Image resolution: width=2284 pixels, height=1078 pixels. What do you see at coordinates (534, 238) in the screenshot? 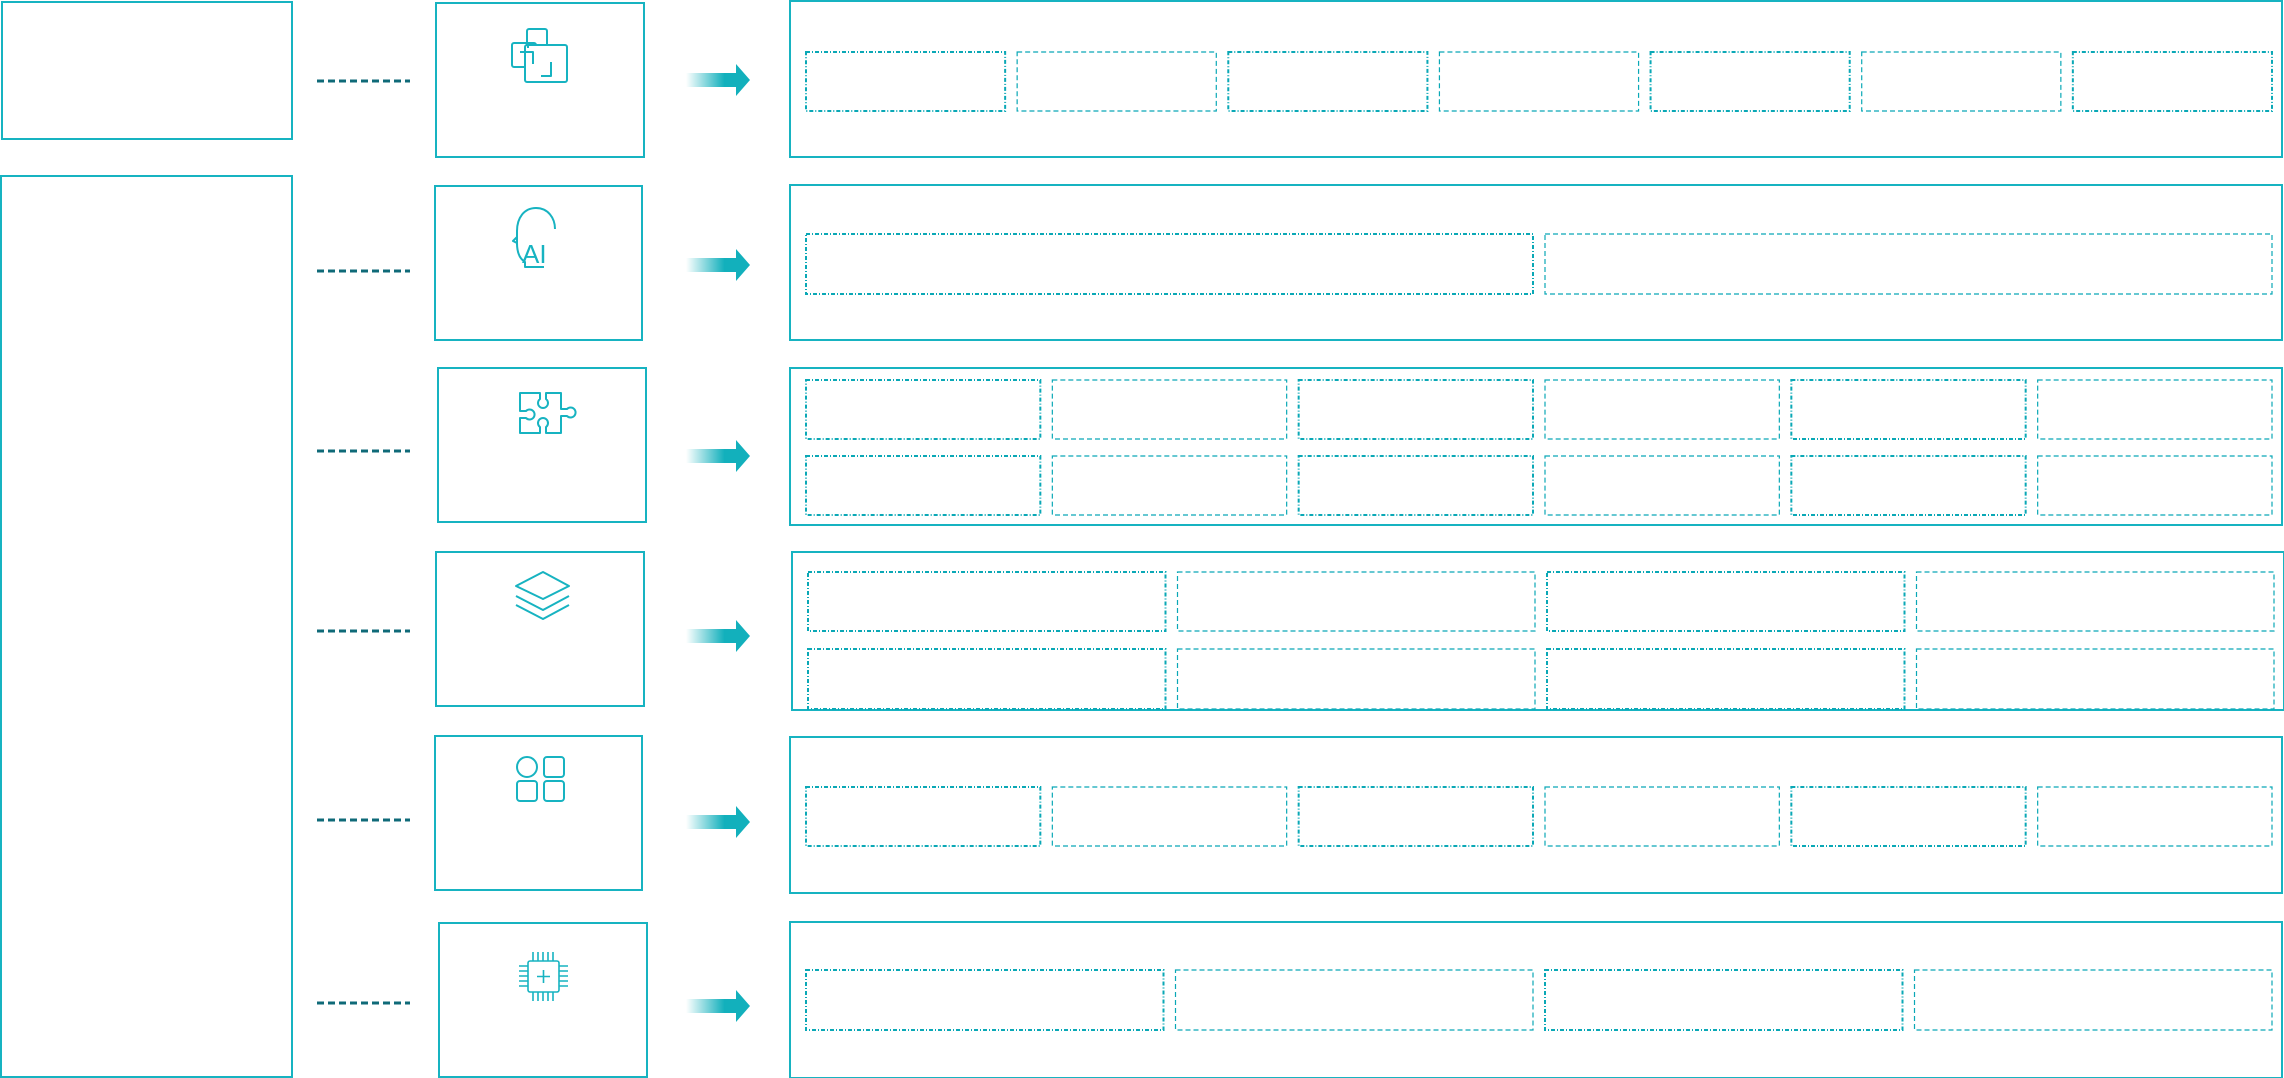
I see `ai-head-icon: AI` at bounding box center [534, 238].